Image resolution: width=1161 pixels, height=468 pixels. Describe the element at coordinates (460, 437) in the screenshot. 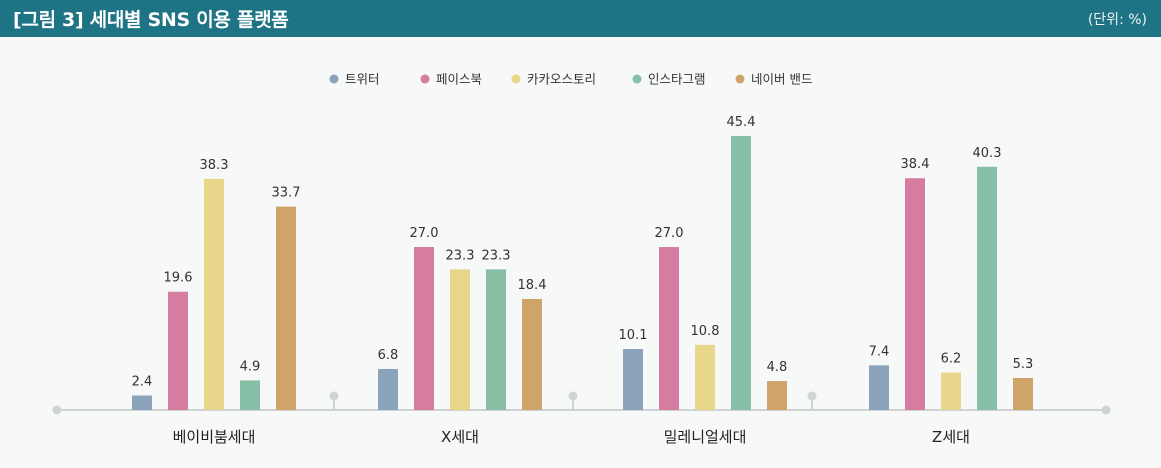

I see `category-label-2: X세대` at that location.